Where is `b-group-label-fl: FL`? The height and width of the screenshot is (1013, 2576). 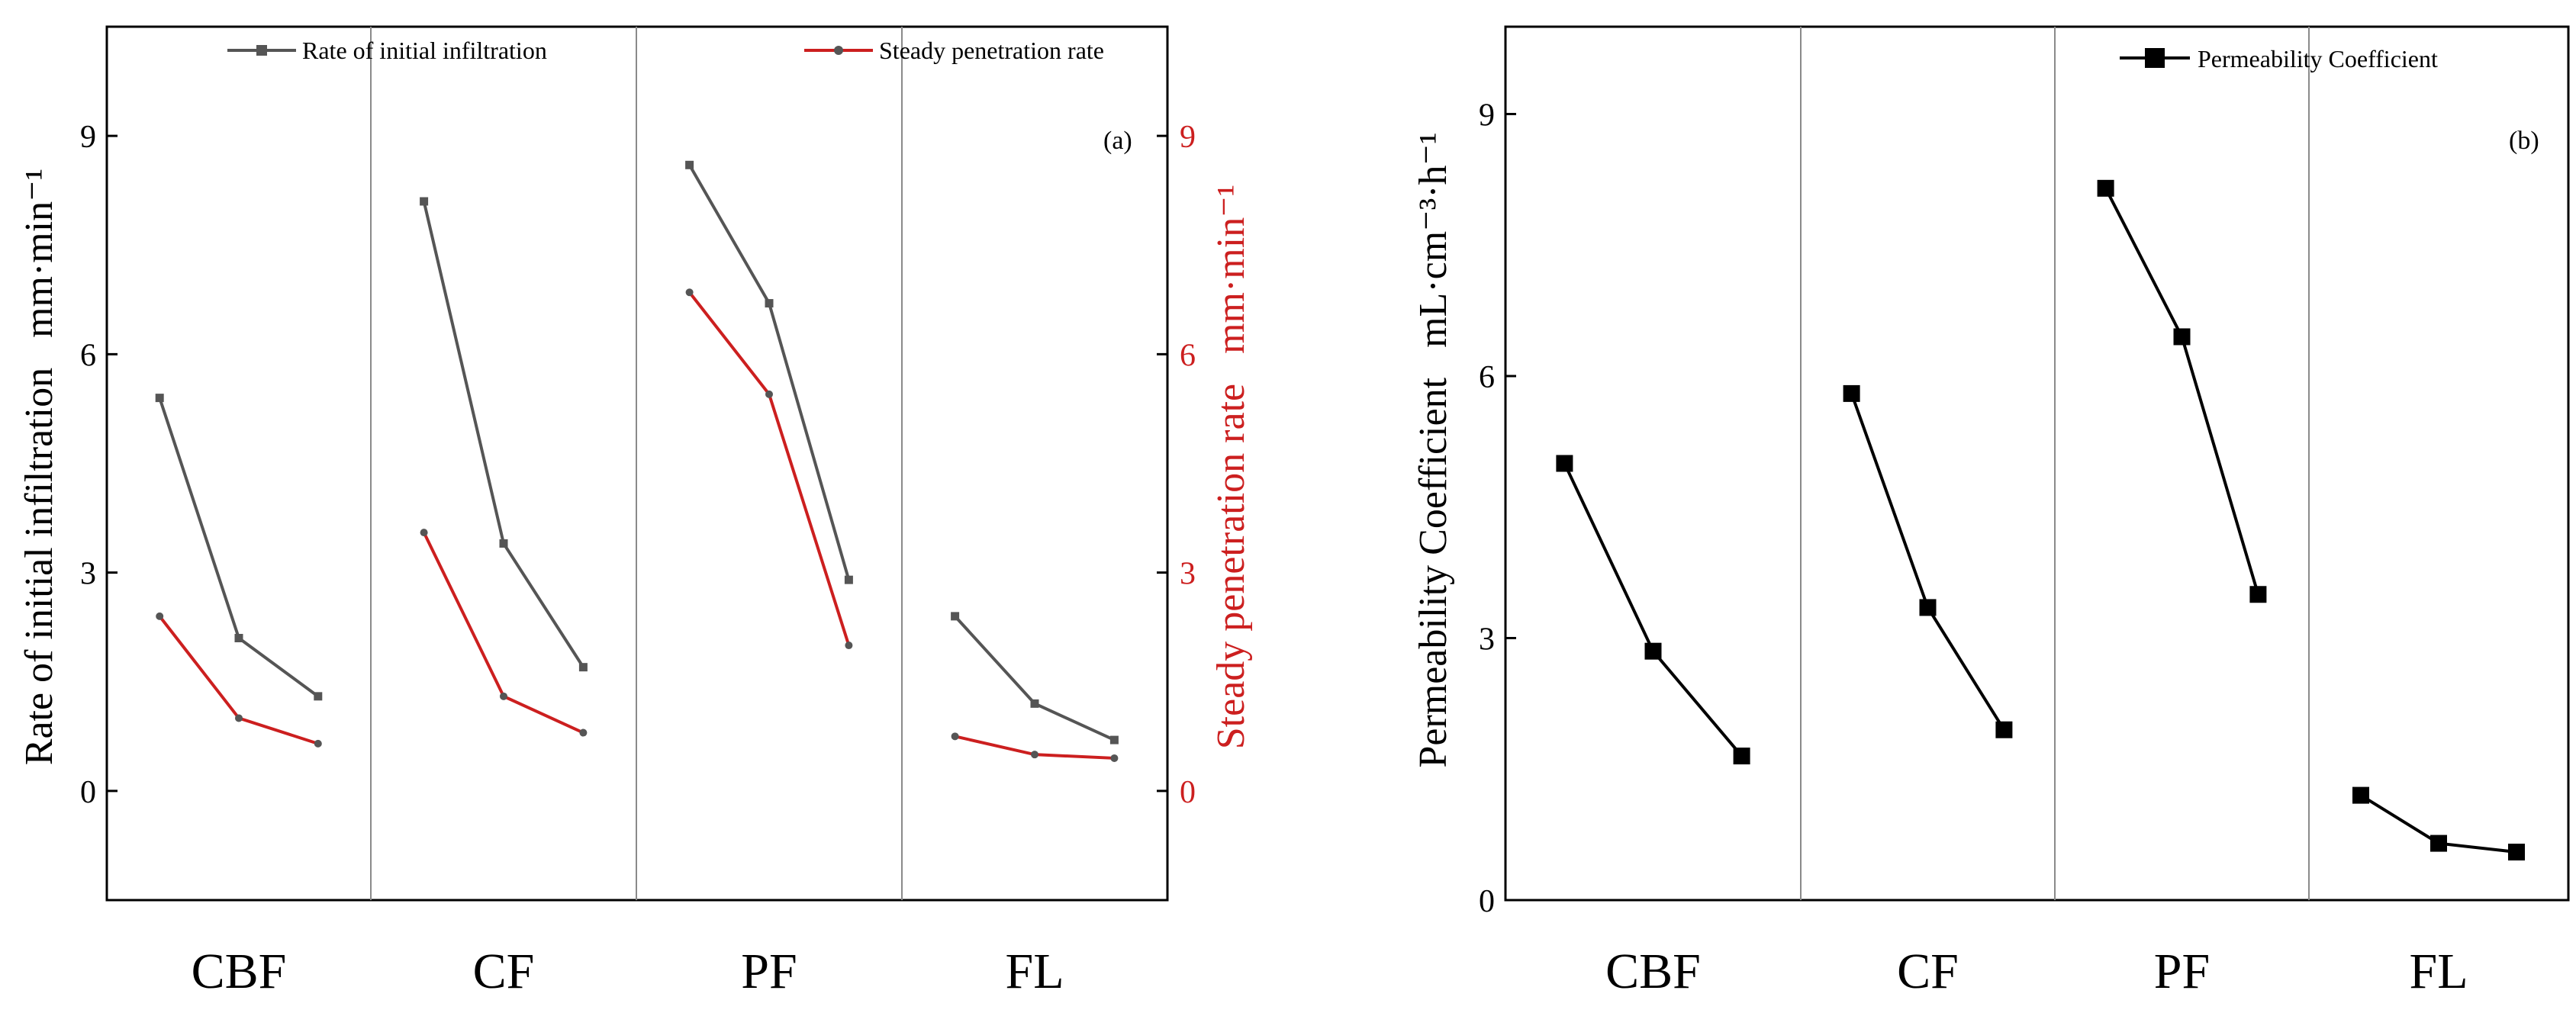
b-group-label-fl: FL is located at coordinates (2438, 972).